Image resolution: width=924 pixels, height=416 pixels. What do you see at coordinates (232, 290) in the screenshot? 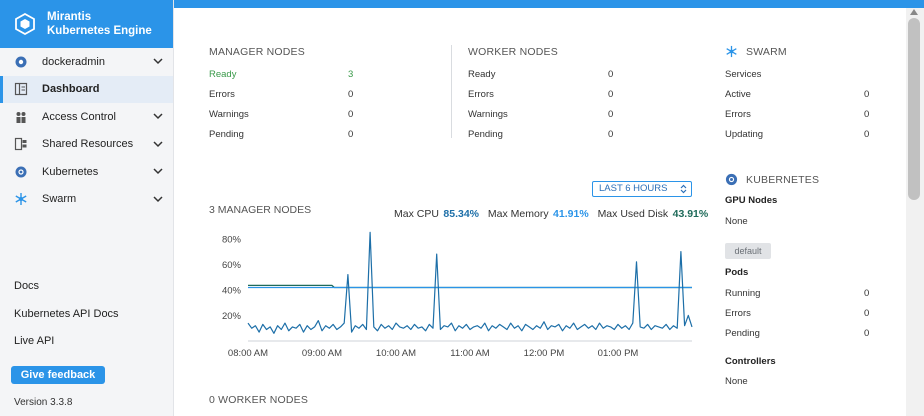
I see `y-tick-label: 40%` at bounding box center [232, 290].